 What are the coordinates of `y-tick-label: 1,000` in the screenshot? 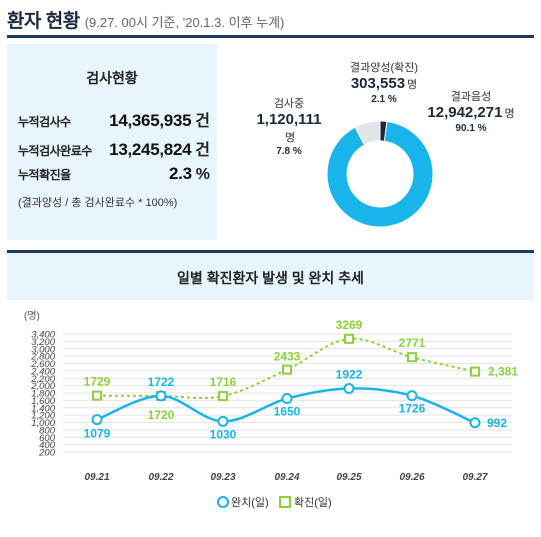 It's located at (43, 423).